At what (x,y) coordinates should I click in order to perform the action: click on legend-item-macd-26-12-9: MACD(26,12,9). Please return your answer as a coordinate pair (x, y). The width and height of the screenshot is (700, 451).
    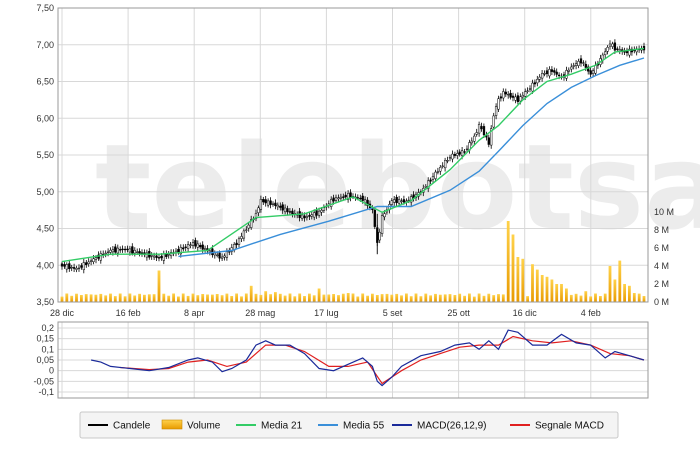
    Looking at the image, I should click on (439, 426).